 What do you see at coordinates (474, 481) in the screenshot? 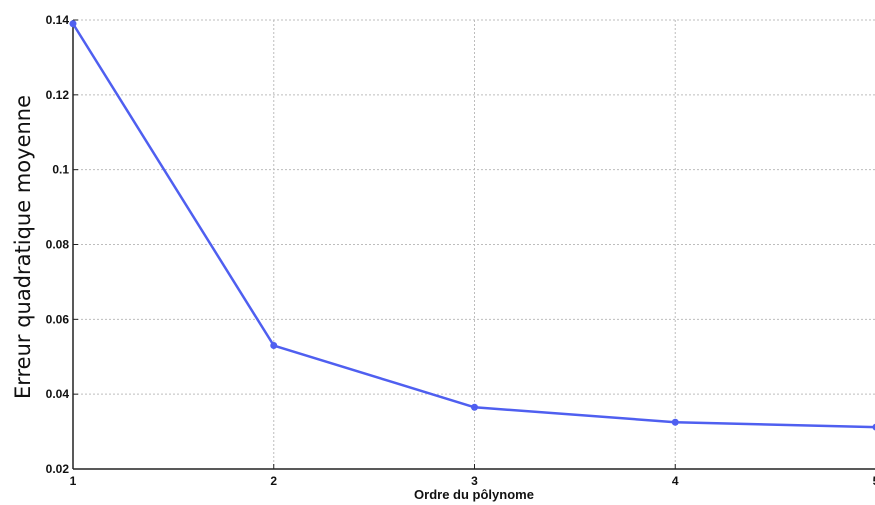
I see `x-tick-label: 3` at bounding box center [474, 481].